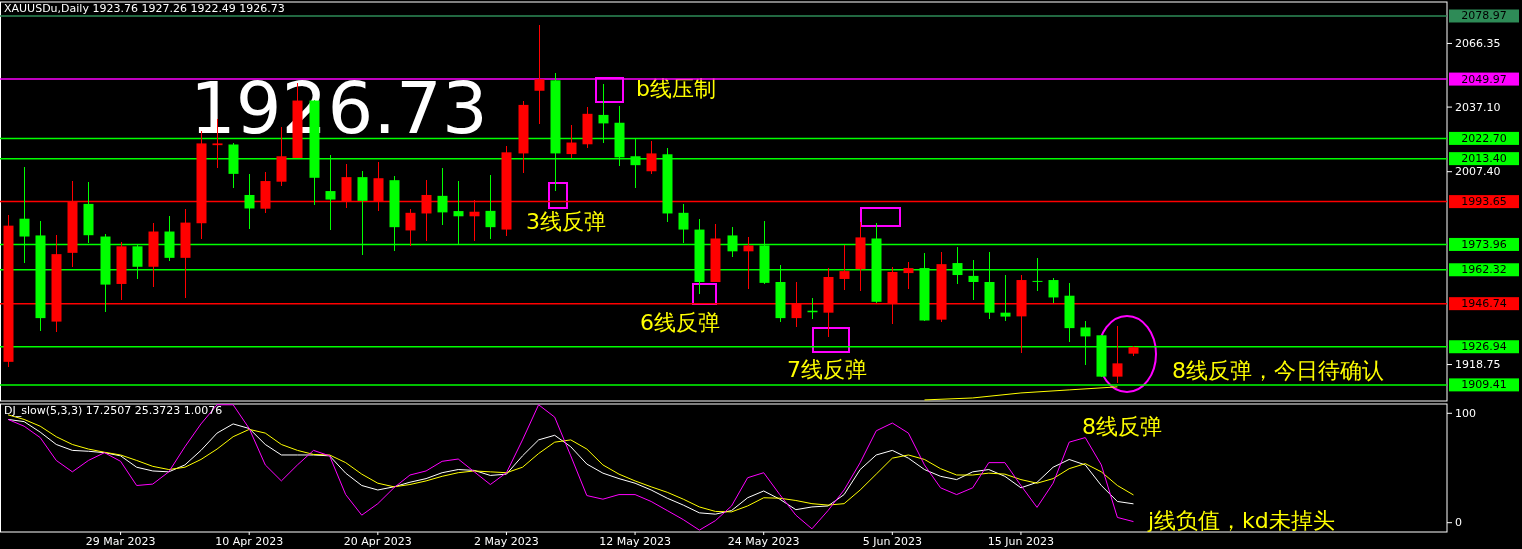  I want to click on y-tick-label: 1918.75, so click(1478, 365).